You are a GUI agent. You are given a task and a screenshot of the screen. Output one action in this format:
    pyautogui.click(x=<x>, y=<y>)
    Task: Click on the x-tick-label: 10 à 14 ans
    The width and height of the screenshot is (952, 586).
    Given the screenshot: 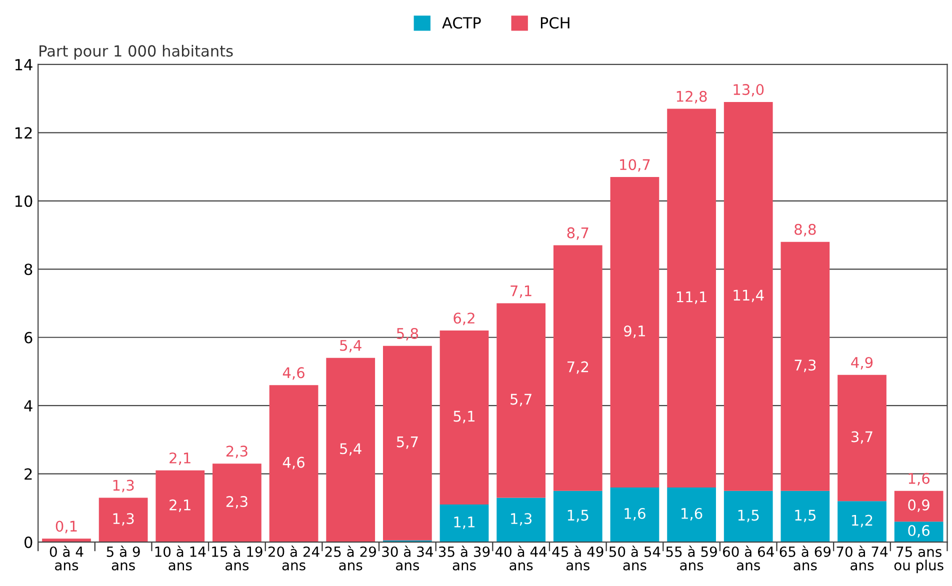 What is the action you would take?
    pyautogui.click(x=180, y=558)
    